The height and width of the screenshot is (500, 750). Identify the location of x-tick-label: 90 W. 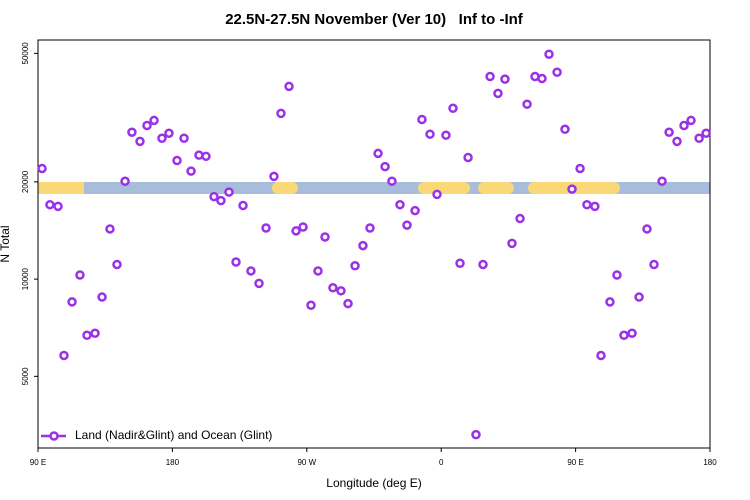
(306, 462).